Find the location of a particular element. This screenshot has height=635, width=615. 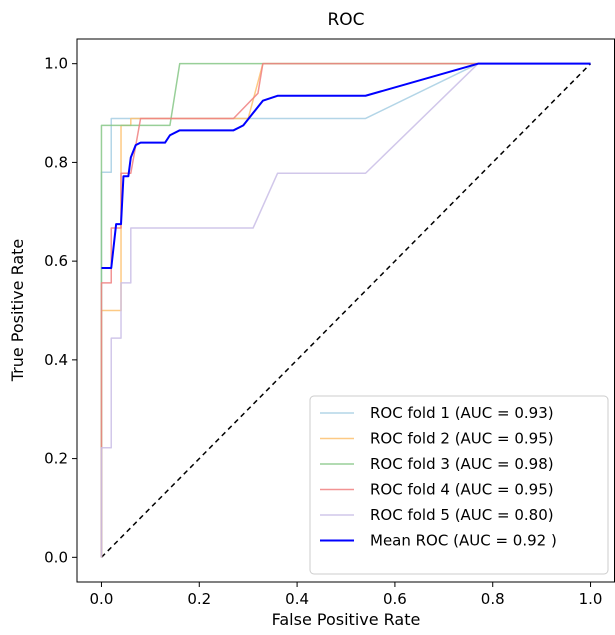

legend-label: ROC fold 1 (AUC = 0.93) is located at coordinates (462, 413).